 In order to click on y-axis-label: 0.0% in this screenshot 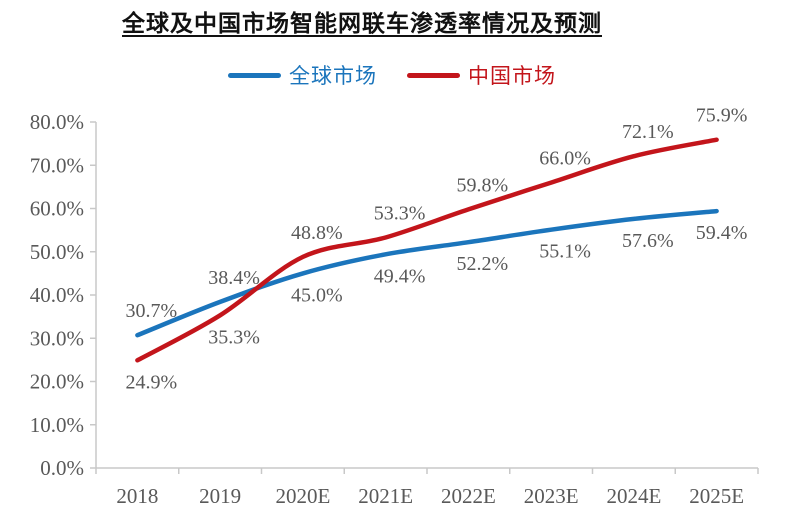, I will do `click(62, 468)`.